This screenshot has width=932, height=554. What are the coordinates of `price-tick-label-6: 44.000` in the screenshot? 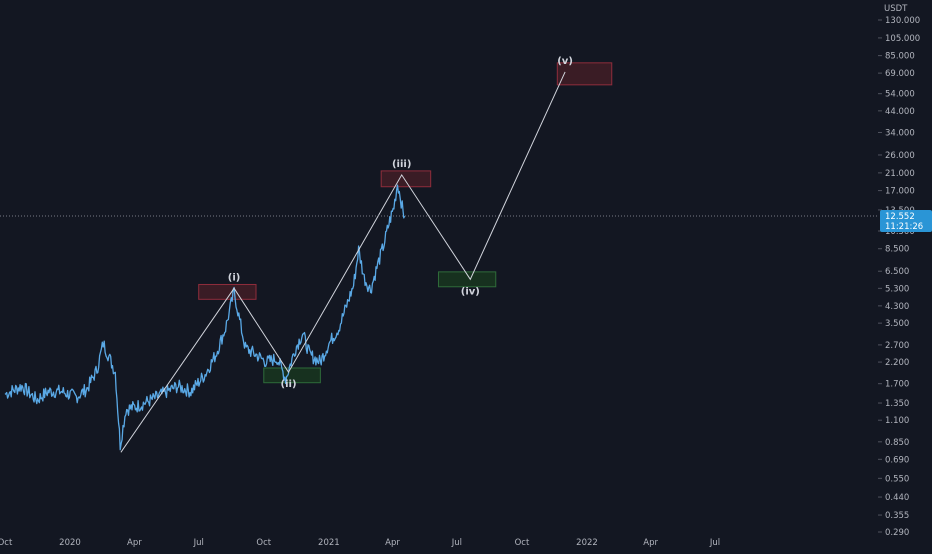 It's located at (900, 112).